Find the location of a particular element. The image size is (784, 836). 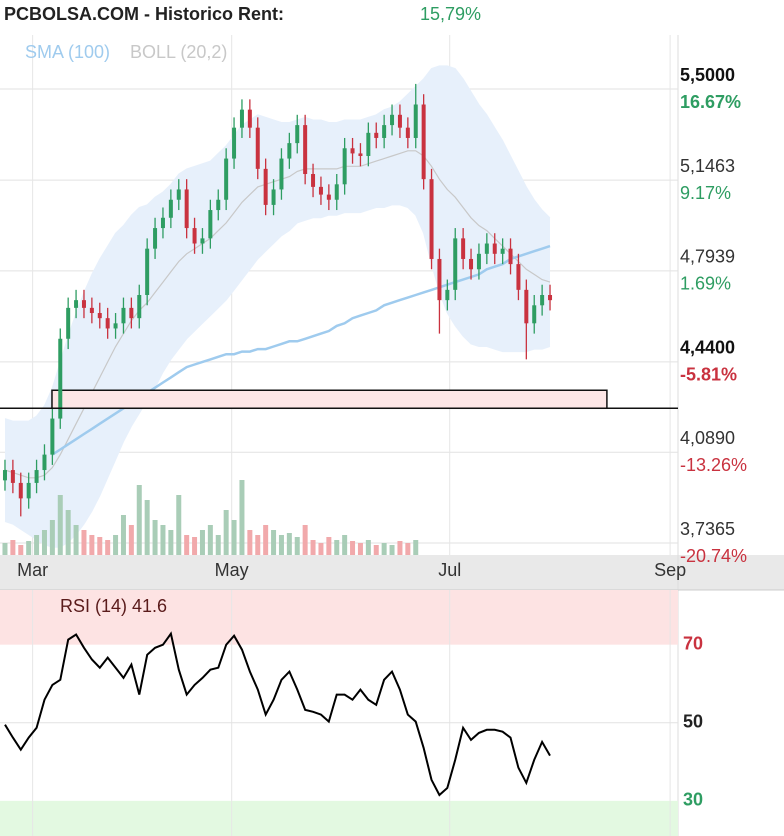

y-tick-label: 4,7939 is located at coordinates (707, 257).